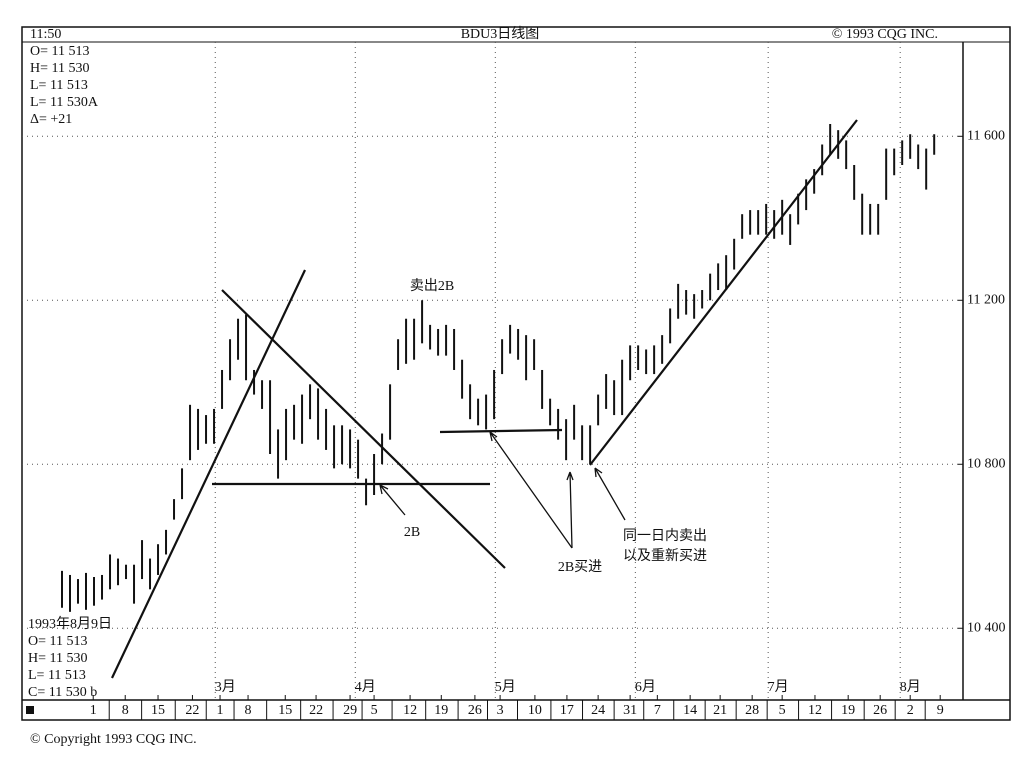 This screenshot has height=765, width=1024. Describe the element at coordinates (690, 710) in the screenshot. I see `x-tick-label: 14` at that location.